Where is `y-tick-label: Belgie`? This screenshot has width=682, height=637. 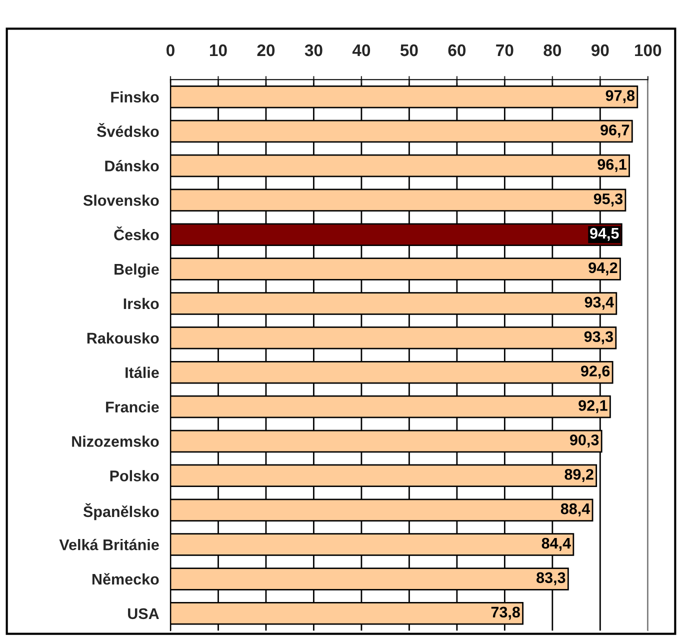 y-tick-label: Belgie is located at coordinates (136, 270).